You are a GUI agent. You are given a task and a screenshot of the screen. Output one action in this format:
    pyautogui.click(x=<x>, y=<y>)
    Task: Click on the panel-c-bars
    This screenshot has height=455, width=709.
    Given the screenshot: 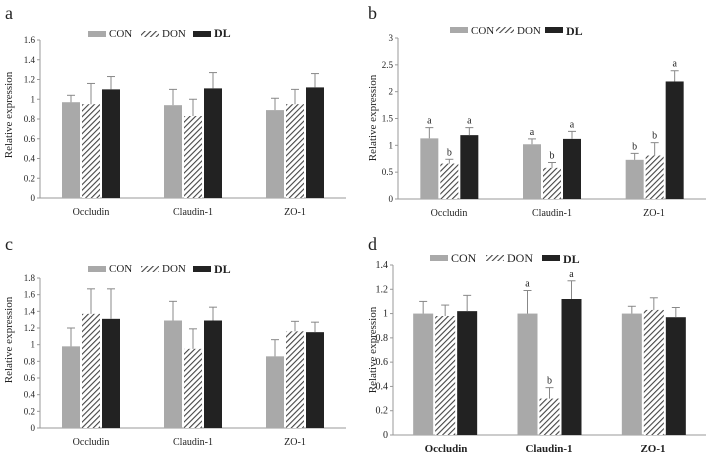 What is the action you would take?
    pyautogui.click(x=193, y=358)
    